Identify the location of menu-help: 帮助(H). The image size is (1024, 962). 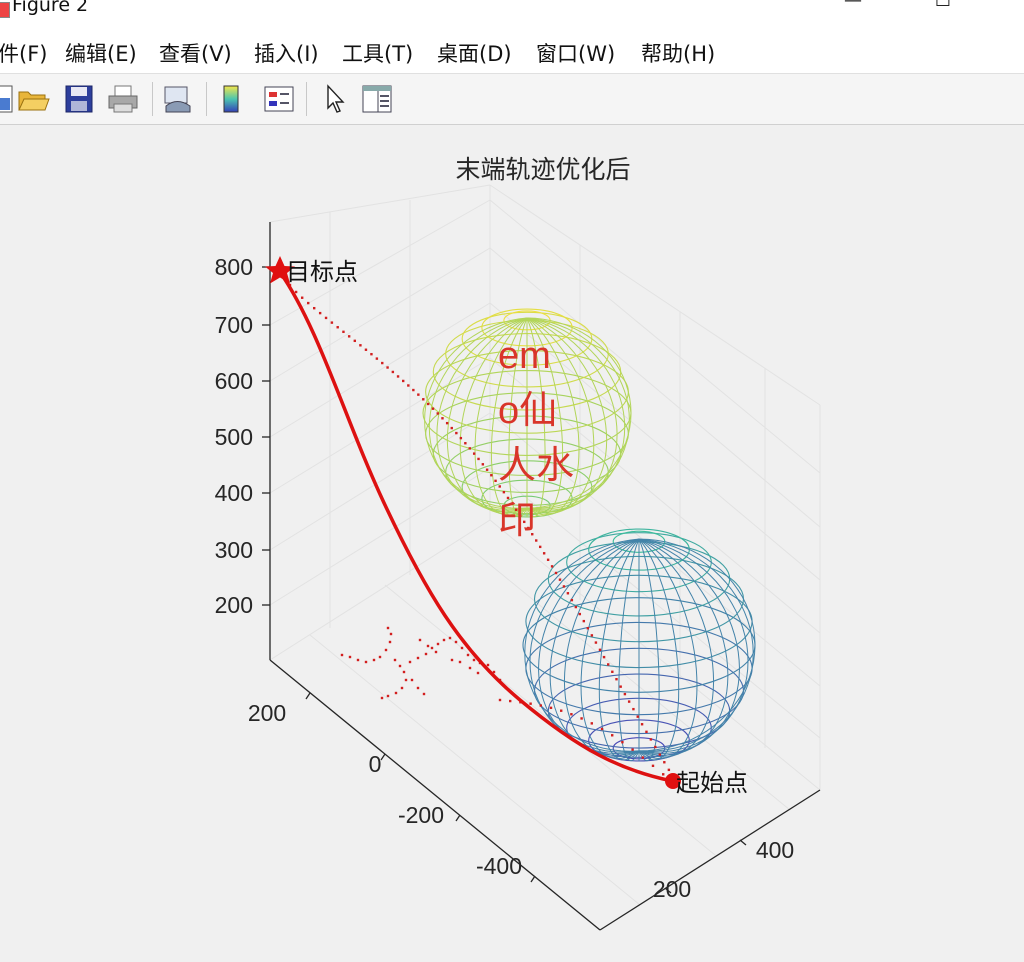
(678, 54).